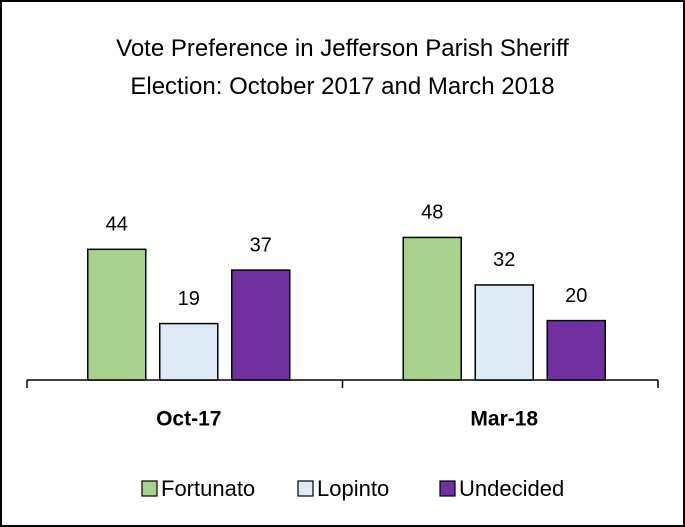  Describe the element at coordinates (576, 296) in the screenshot. I see `data-label: 20` at that location.